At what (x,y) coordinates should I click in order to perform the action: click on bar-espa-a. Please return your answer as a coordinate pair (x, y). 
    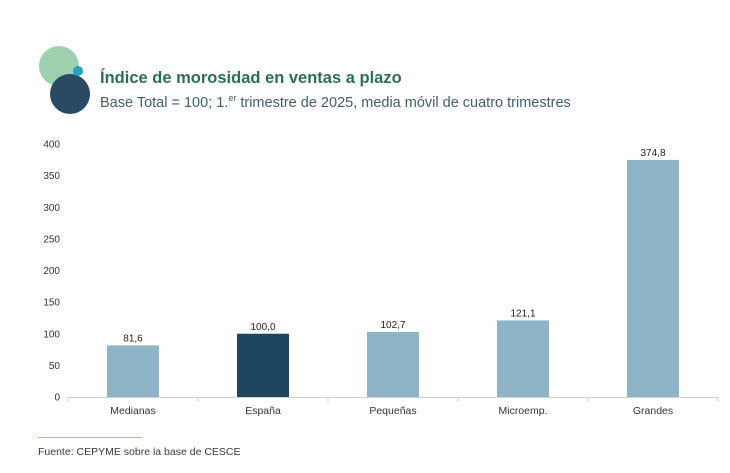
    Looking at the image, I should click on (263, 365).